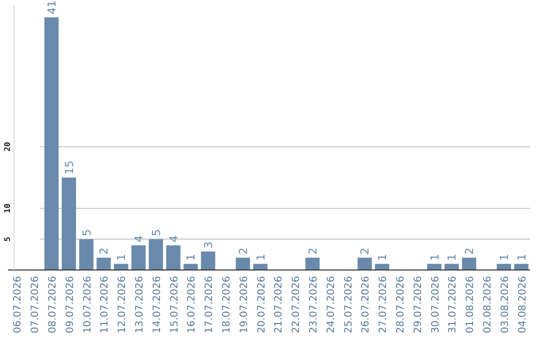 The height and width of the screenshot is (340, 540). What do you see at coordinates (7, 239) in the screenshot?
I see `y-tick-label: 5` at bounding box center [7, 239].